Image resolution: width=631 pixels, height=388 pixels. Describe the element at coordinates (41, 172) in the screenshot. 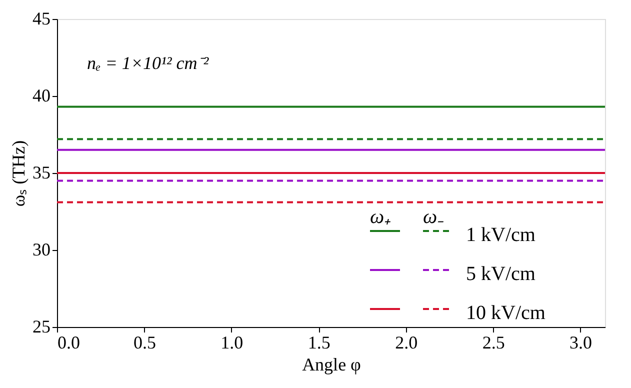

I see `y-tick-label: 35` at that location.